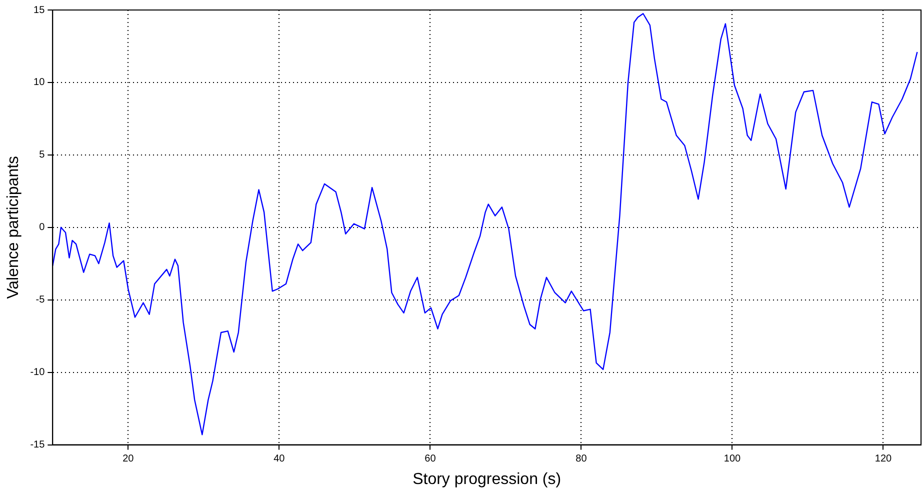  Describe the element at coordinates (42, 228) in the screenshot. I see `y-tick-label: 0` at that location.